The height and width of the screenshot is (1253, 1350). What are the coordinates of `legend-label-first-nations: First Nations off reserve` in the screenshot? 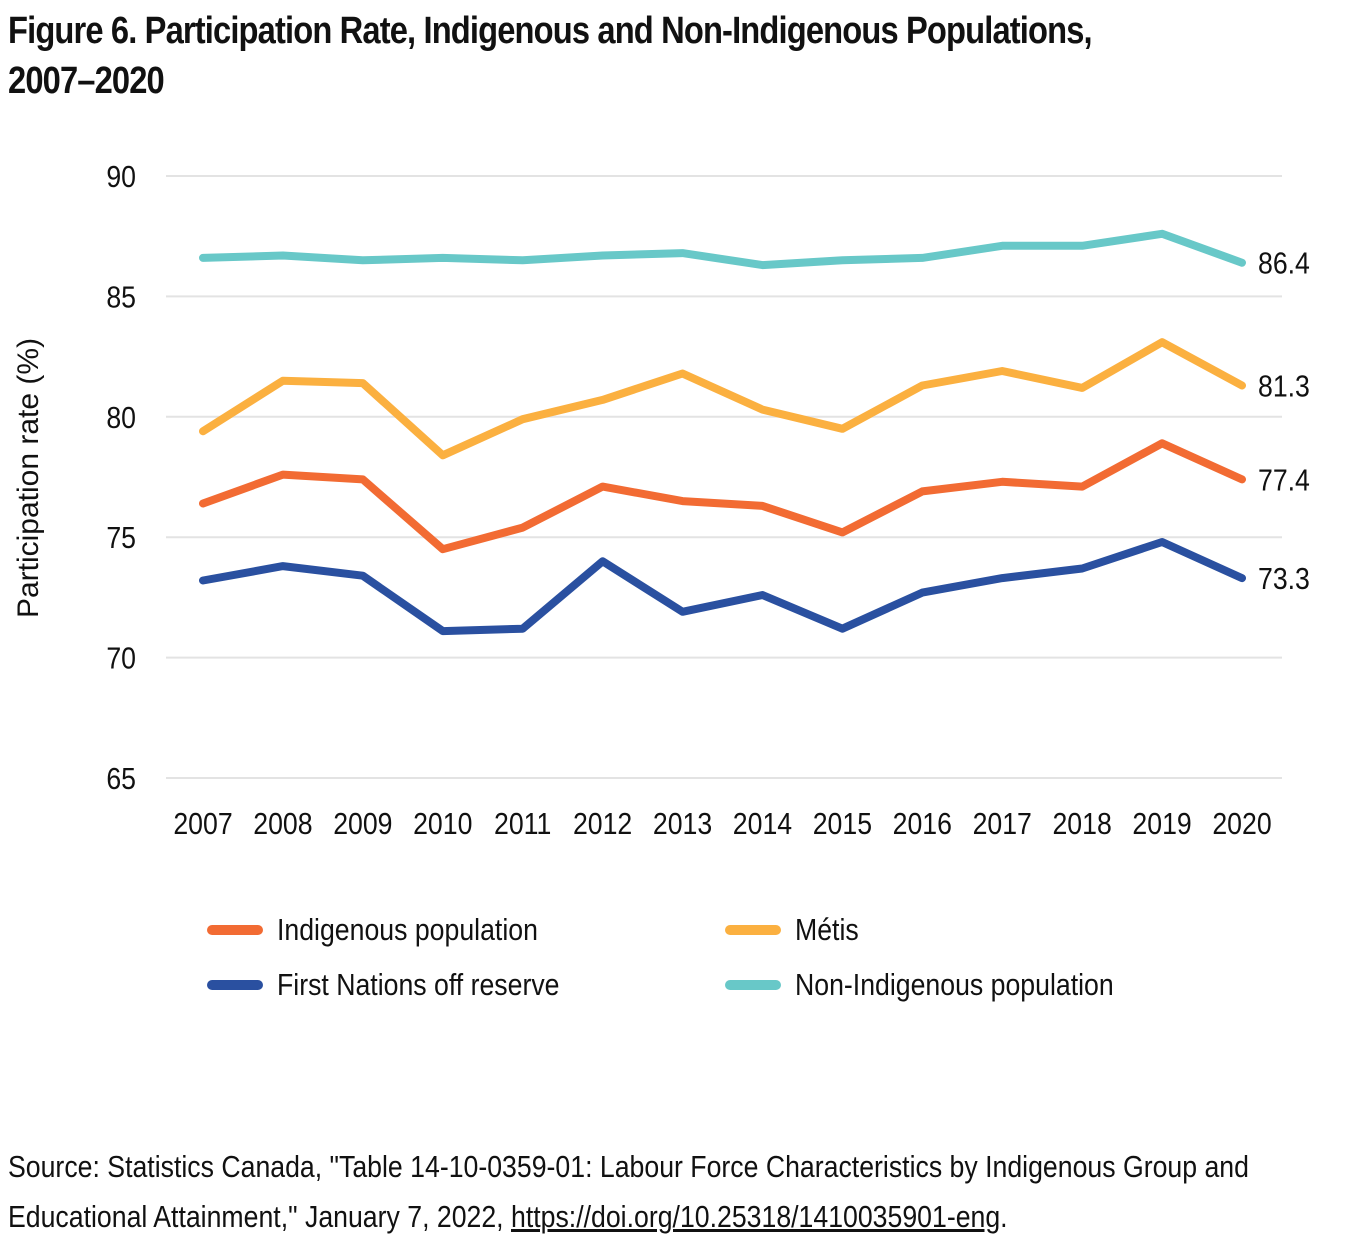 It's located at (418, 984).